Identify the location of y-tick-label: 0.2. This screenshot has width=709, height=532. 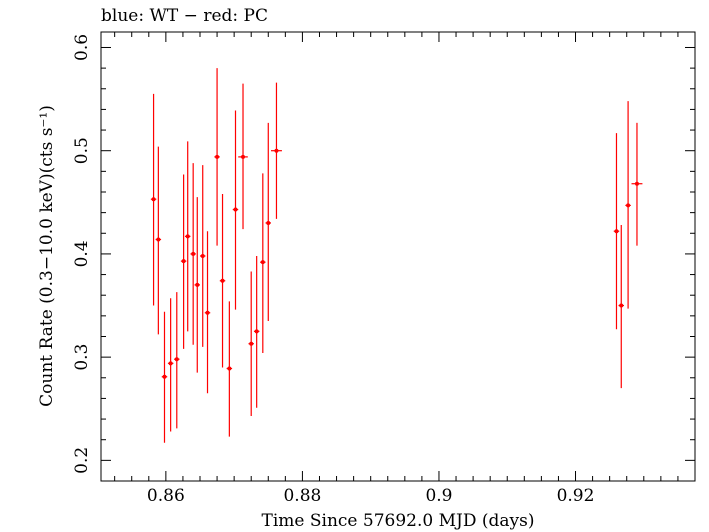
(82, 460).